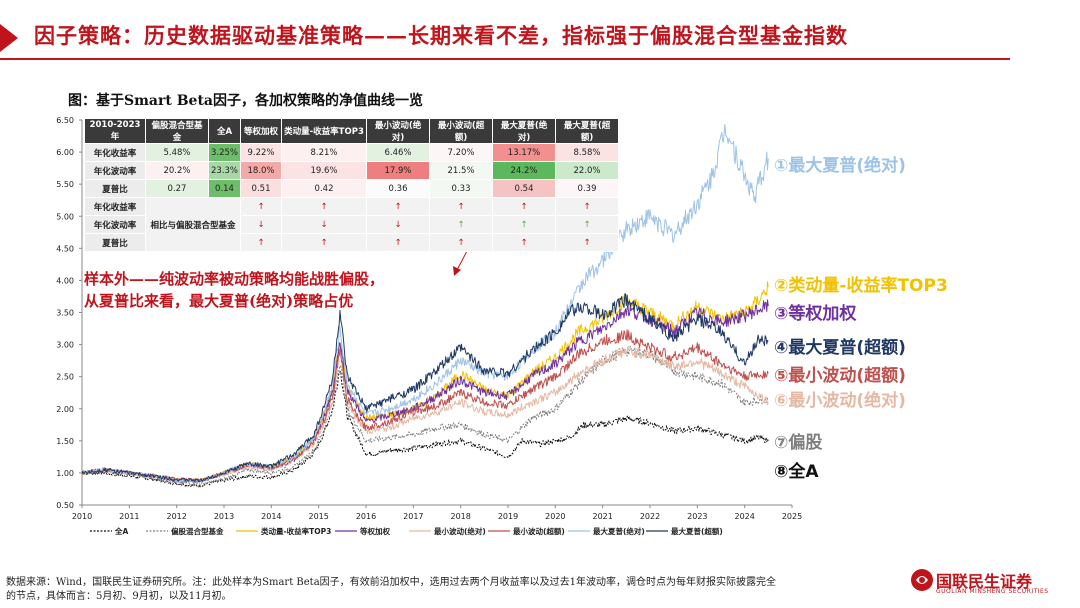 The width and height of the screenshot is (1080, 608). What do you see at coordinates (524, 170) in the screenshot?
I see `table-cell: 24.2%` at bounding box center [524, 170].